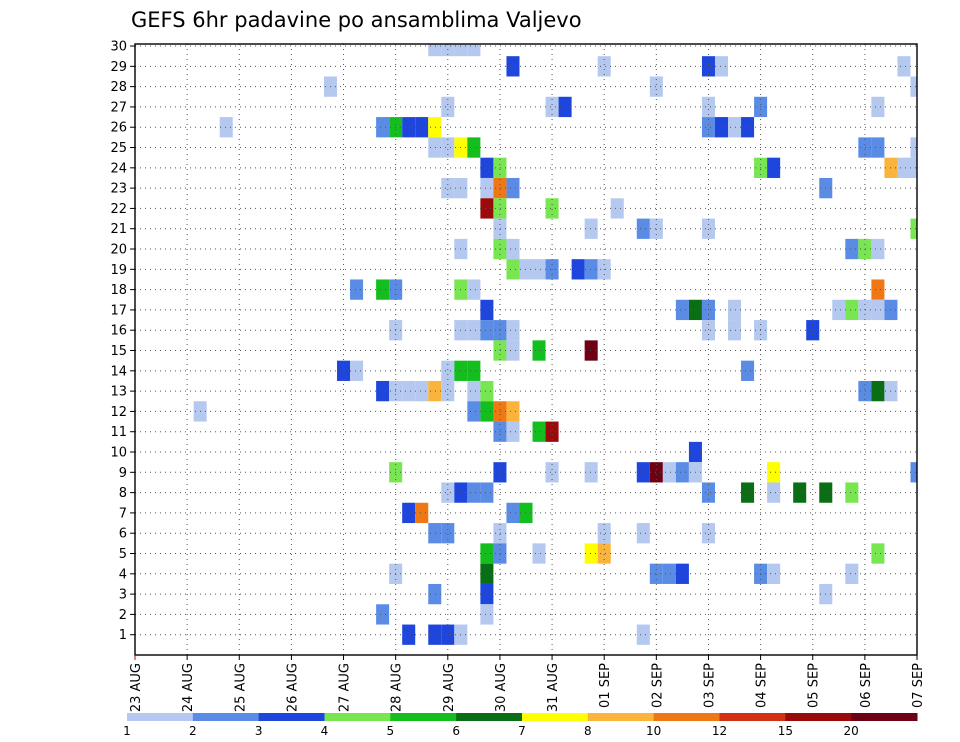 The width and height of the screenshot is (960, 742). Describe the element at coordinates (123, 615) in the screenshot. I see `y-tick-label: 2` at that location.